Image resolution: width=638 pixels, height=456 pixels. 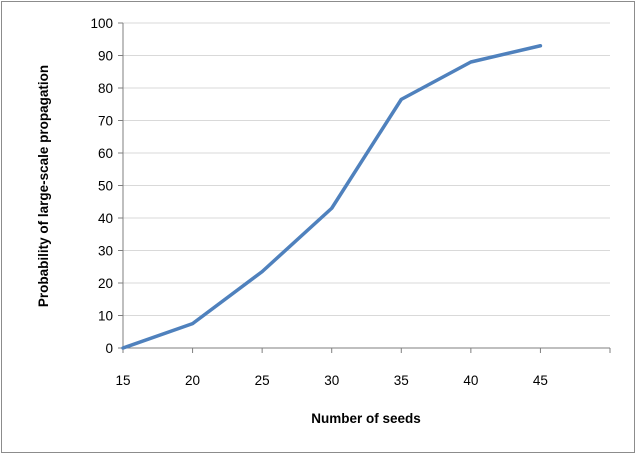 I want to click on y-tick-labels: 0 10 20 30 40 50 60 70 80 90 100, so click(x=101, y=186).